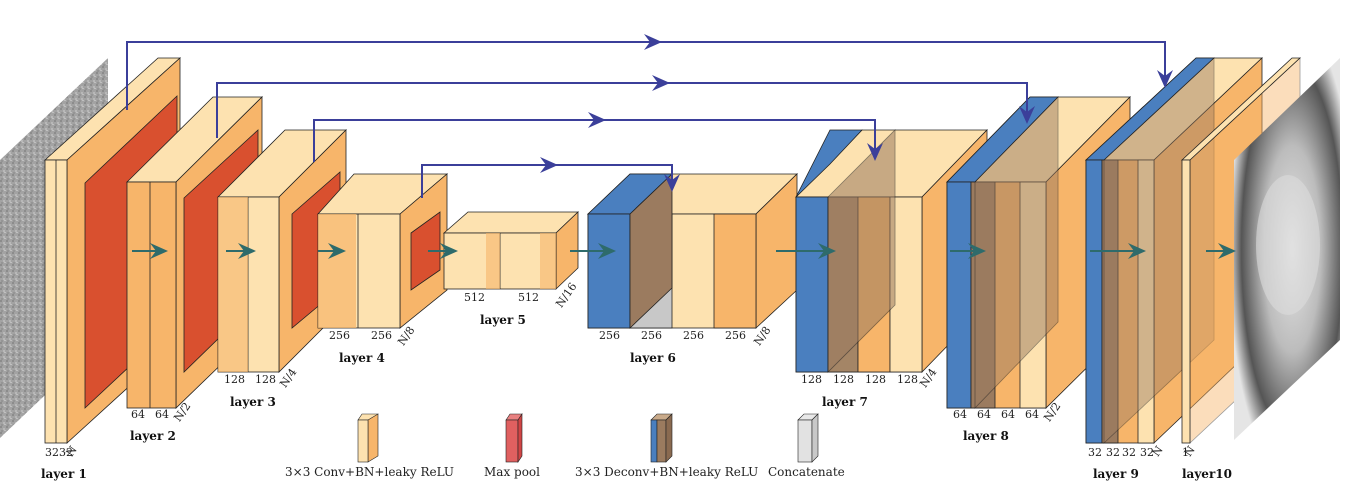 The width and height of the screenshot is (1367, 489). What do you see at coordinates (383, 251) in the screenshot?
I see `layer-4-blocks` at bounding box center [383, 251].